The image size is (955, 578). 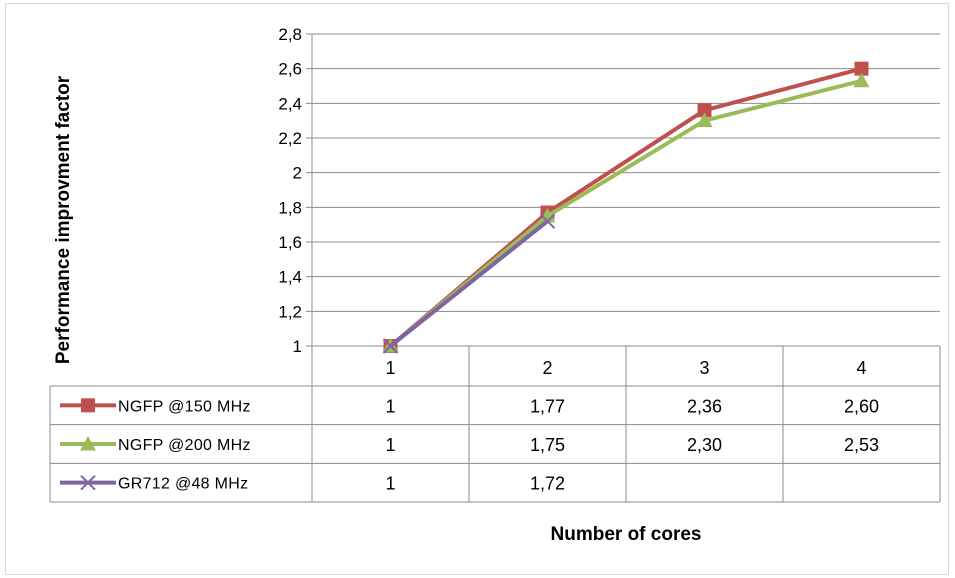 What do you see at coordinates (861, 406) in the screenshot?
I see `data-label: 2,60` at bounding box center [861, 406].